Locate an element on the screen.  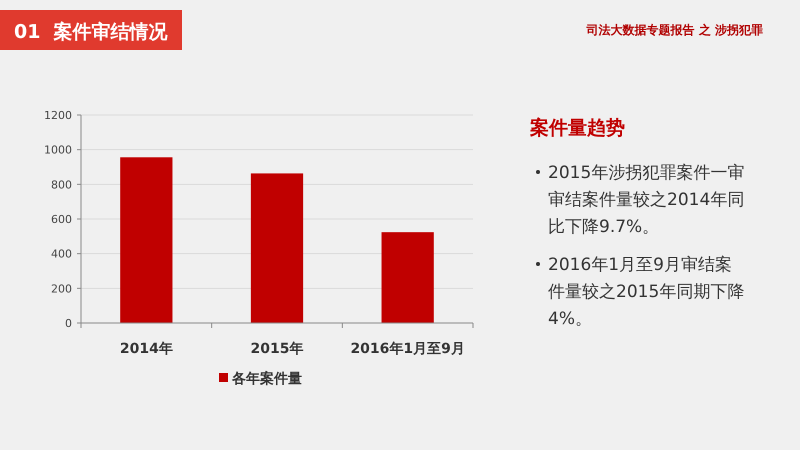
y-tick-label: 400 is located at coordinates (61, 254).